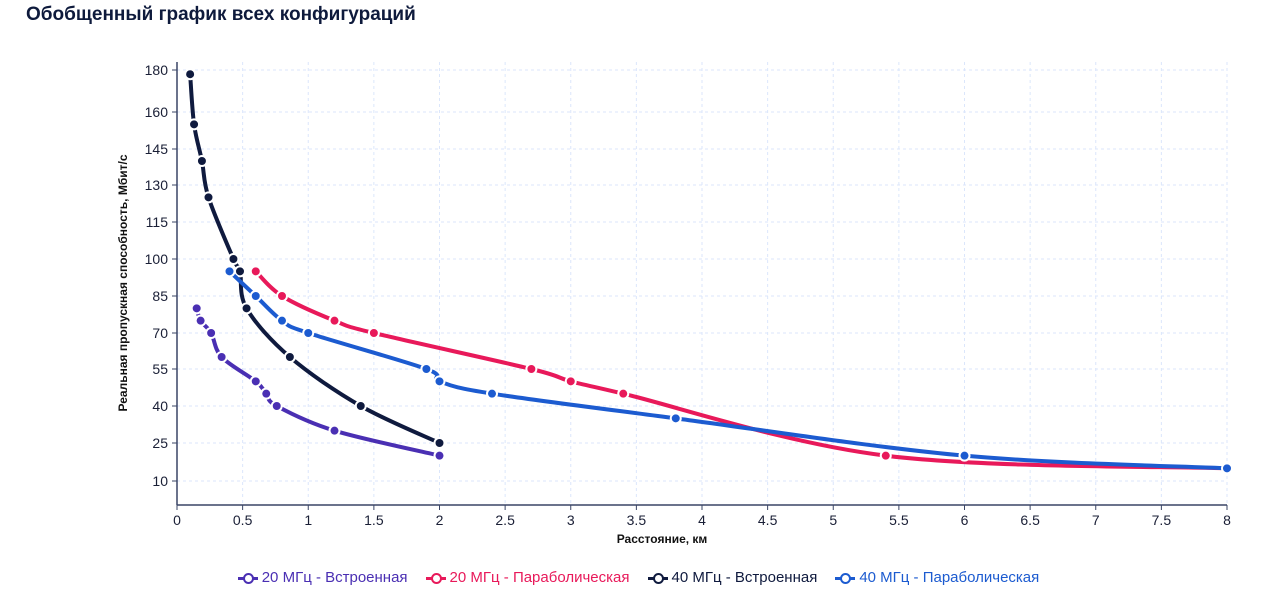  I want to click on legend-item: 40 МГц - Параболическая, so click(937, 577).